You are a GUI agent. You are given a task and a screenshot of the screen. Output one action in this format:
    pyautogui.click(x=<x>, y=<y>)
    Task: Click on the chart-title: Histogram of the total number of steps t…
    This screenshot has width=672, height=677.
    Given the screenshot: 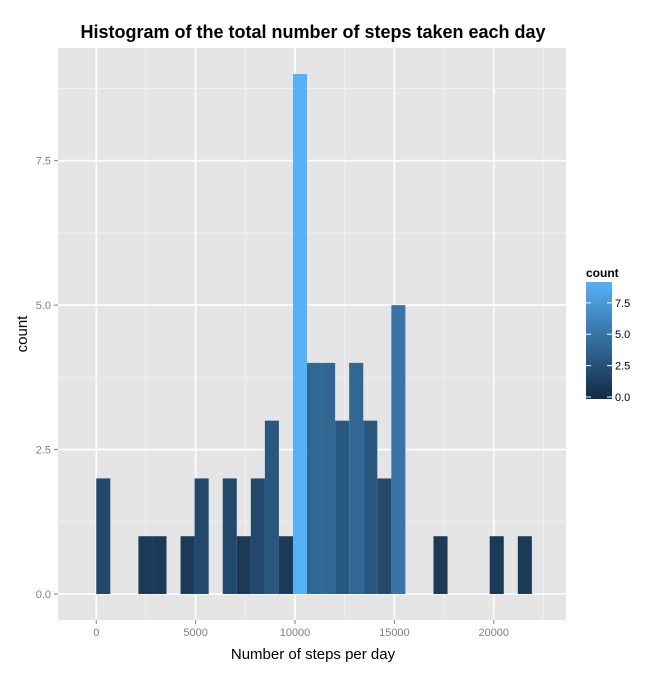 What is the action you would take?
    pyautogui.click(x=312, y=32)
    